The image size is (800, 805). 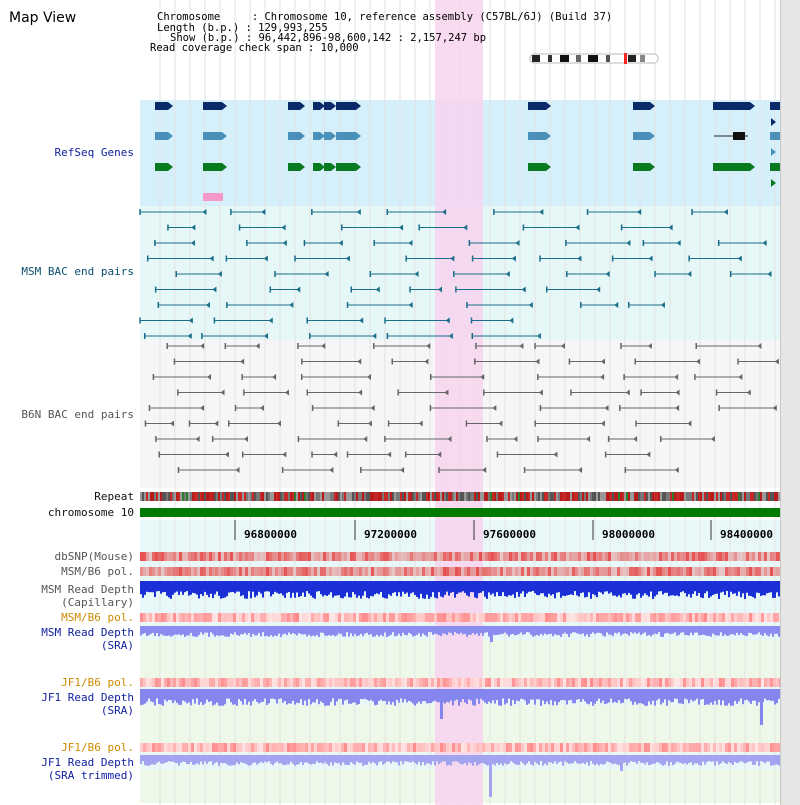 What do you see at coordinates (77, 271) in the screenshot?
I see `track-label-msm-bac: MSM BAC end pairs` at bounding box center [77, 271].